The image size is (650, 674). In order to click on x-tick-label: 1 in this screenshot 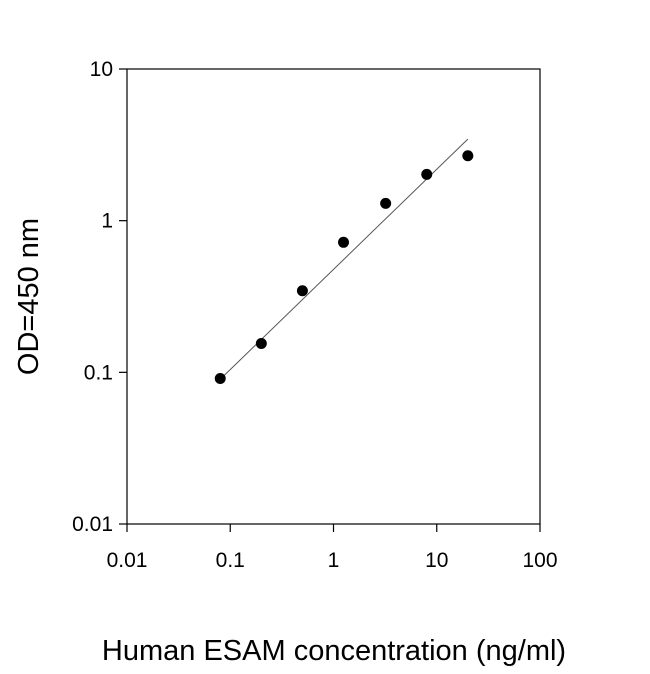, I will do `click(334, 560)`.